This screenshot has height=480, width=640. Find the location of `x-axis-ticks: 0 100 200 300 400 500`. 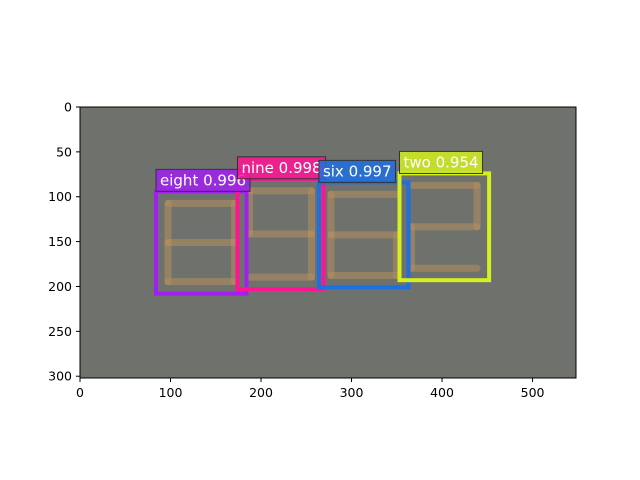

x-axis-ticks: 0 100 200 300 400 500 is located at coordinates (310, 389).